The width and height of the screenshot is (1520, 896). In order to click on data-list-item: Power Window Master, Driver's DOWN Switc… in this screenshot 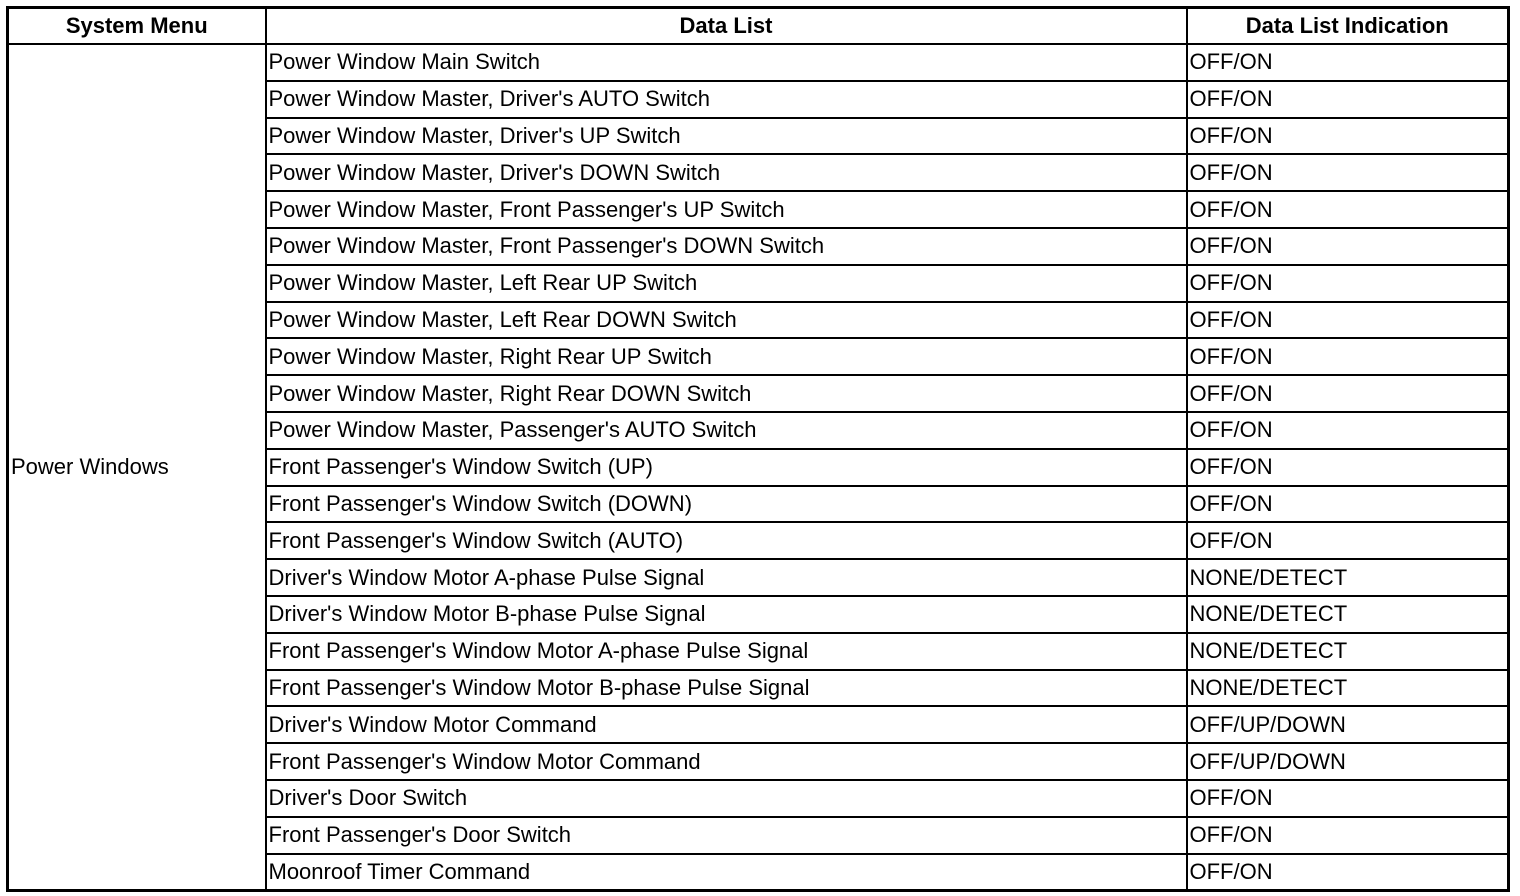, I will do `click(726, 173)`.